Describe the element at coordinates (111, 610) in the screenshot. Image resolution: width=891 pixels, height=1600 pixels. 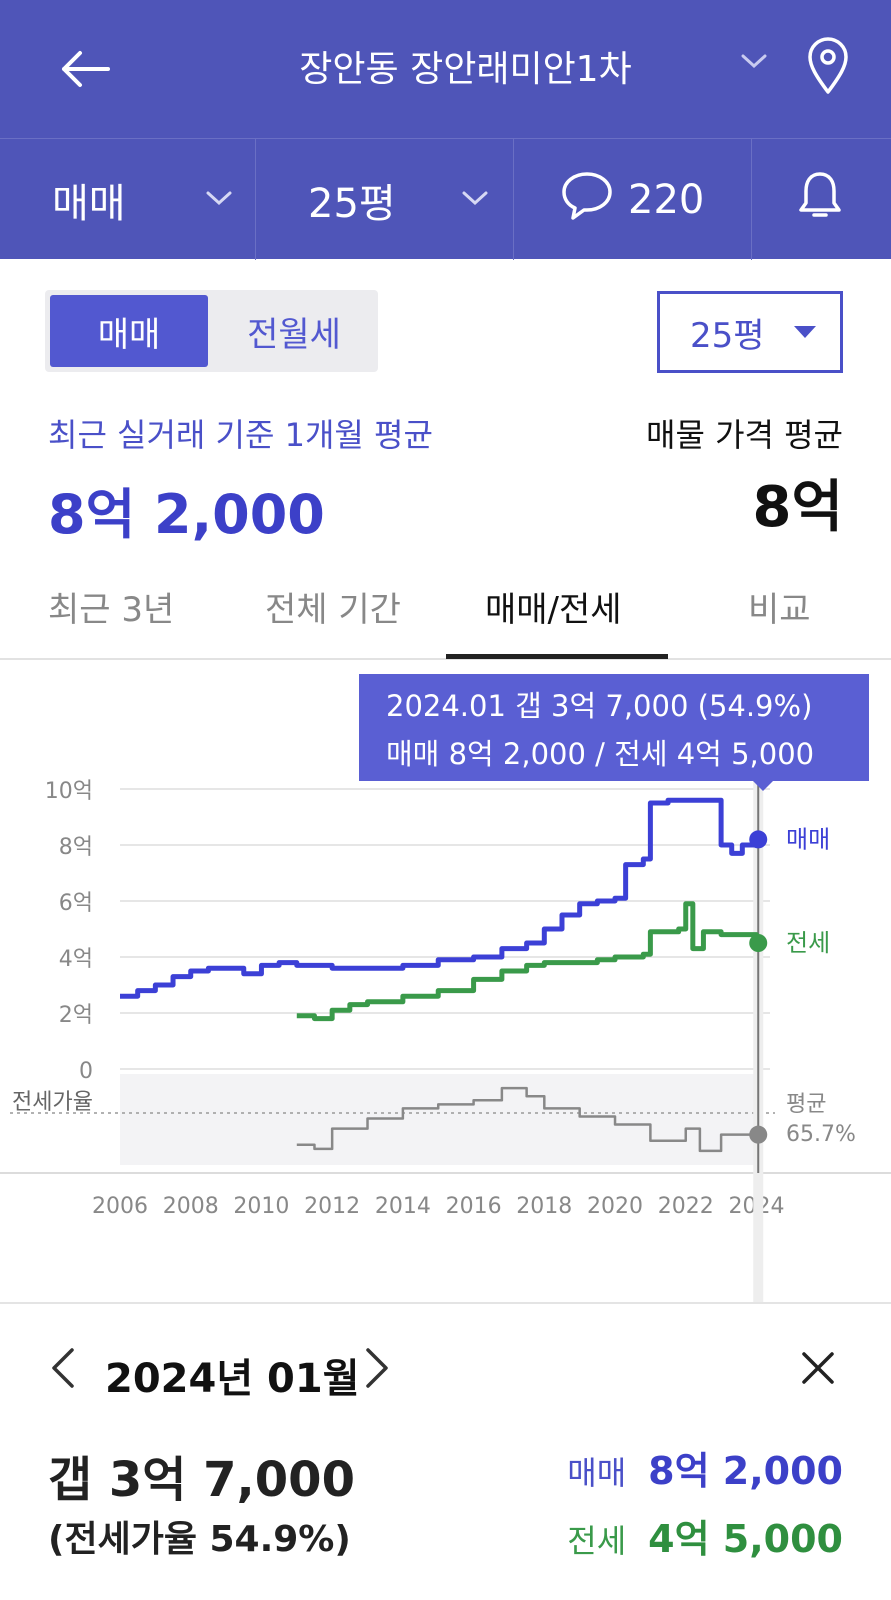
I see `tab-recent-3y: 최근 3년` at that location.